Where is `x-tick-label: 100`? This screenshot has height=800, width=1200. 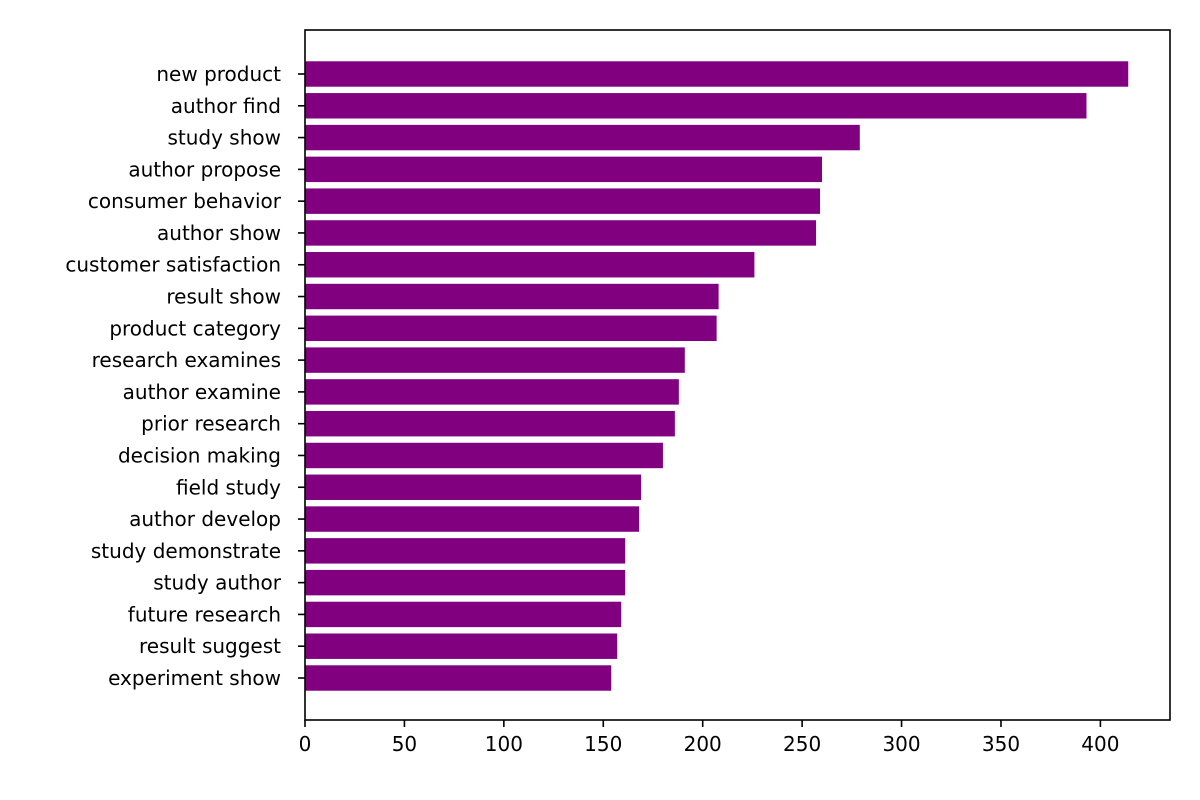
x-tick-label: 100 is located at coordinates (504, 744).